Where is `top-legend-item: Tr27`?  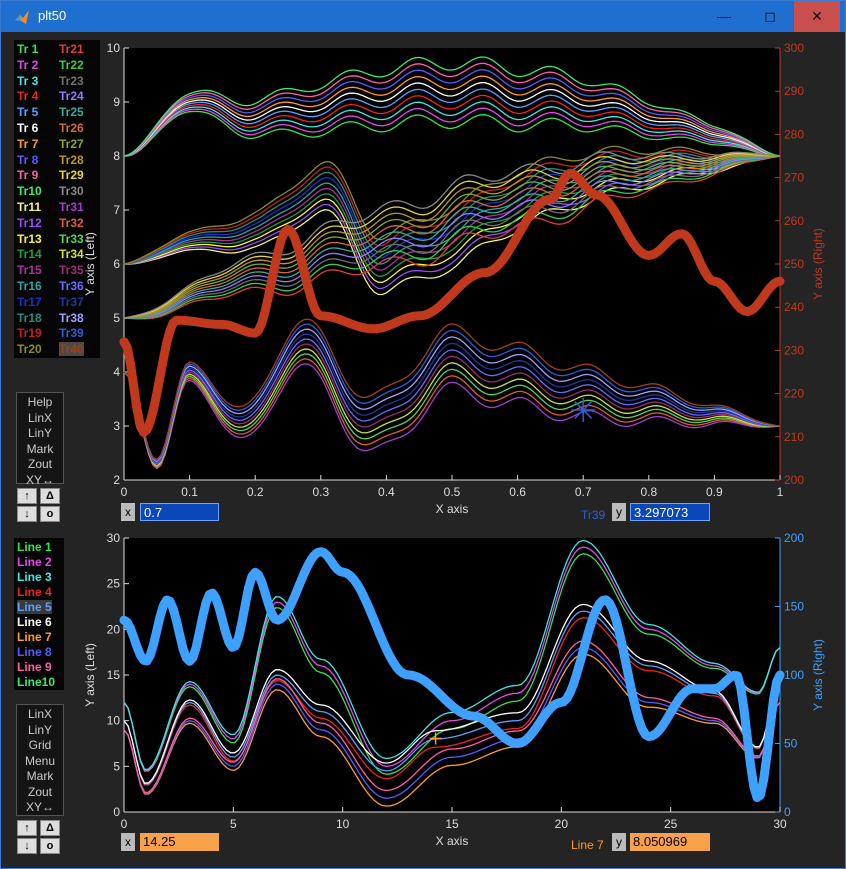
top-legend-item: Tr27 is located at coordinates (71, 143).